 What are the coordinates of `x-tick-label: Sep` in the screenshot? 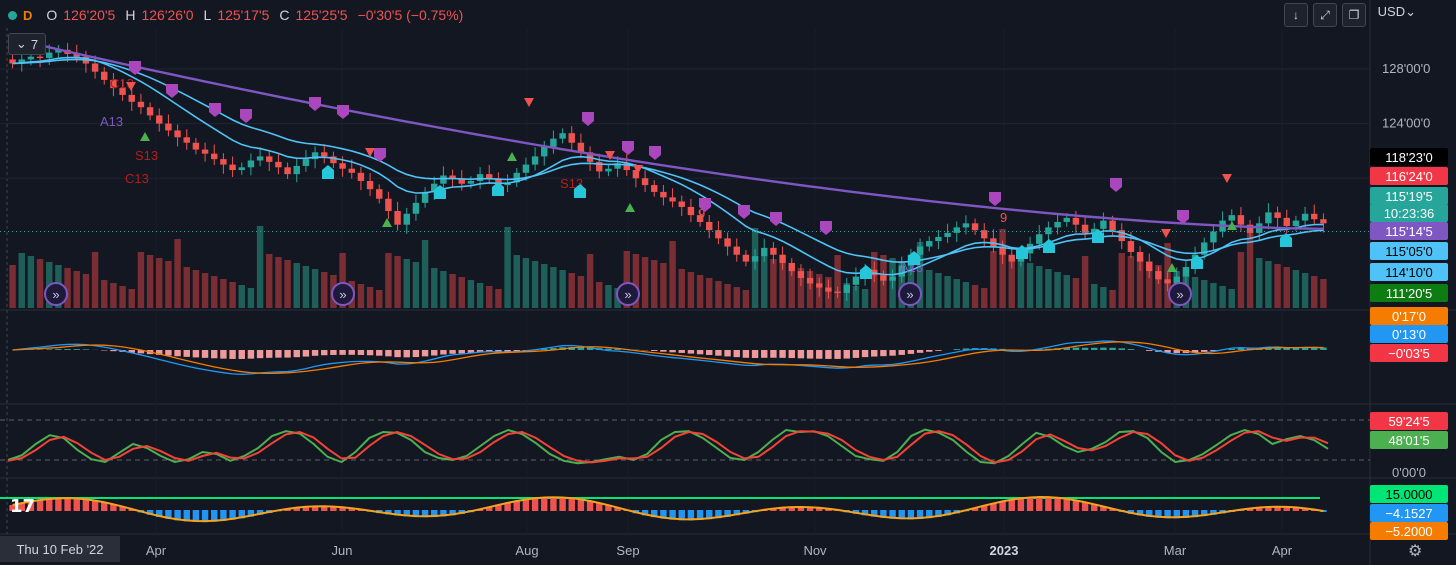 It's located at (627, 550).